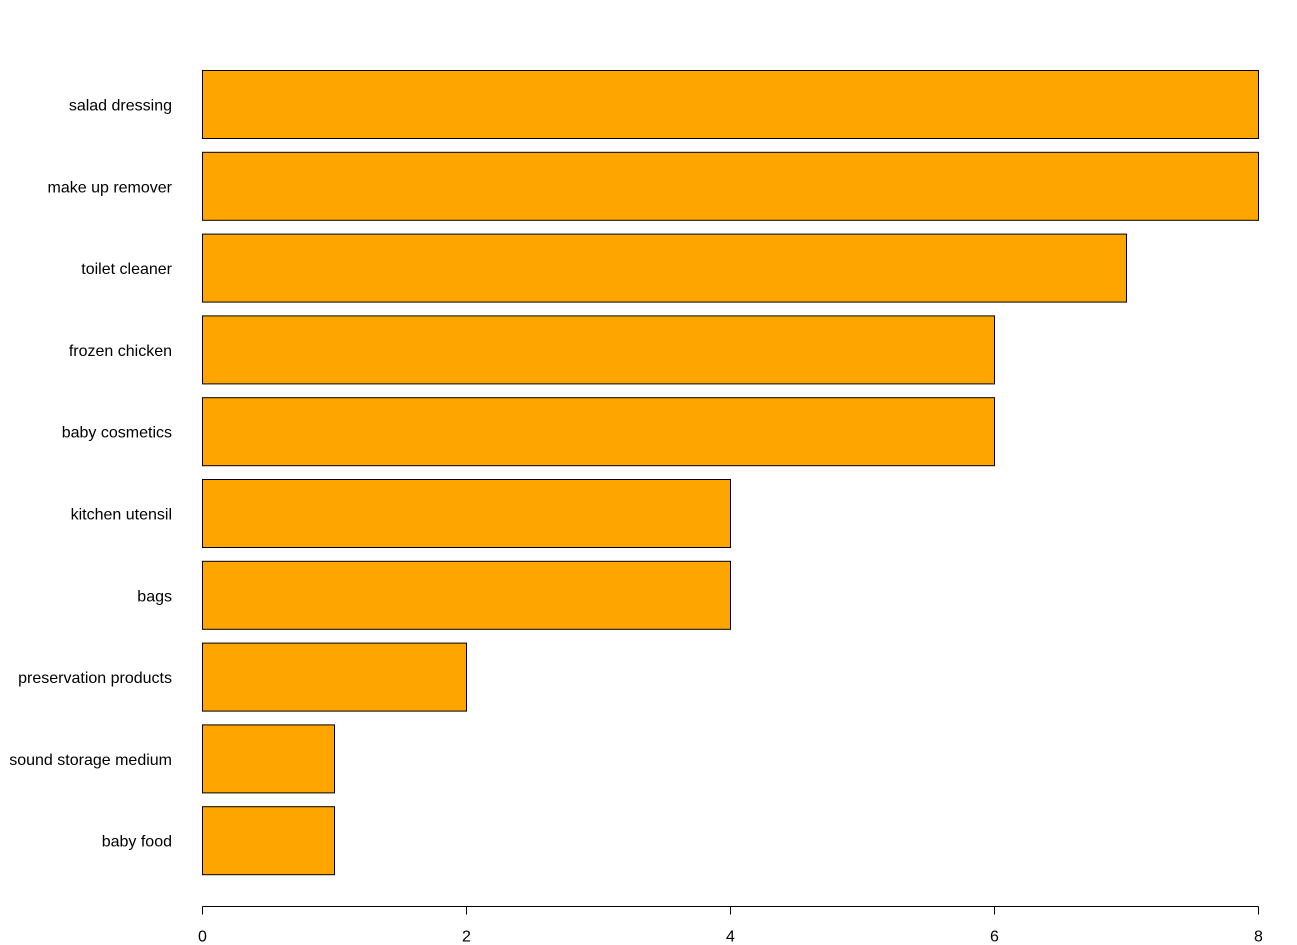 The image size is (1297, 945). Describe the element at coordinates (154, 596) in the screenshot. I see `category-label-bags: bags` at that location.